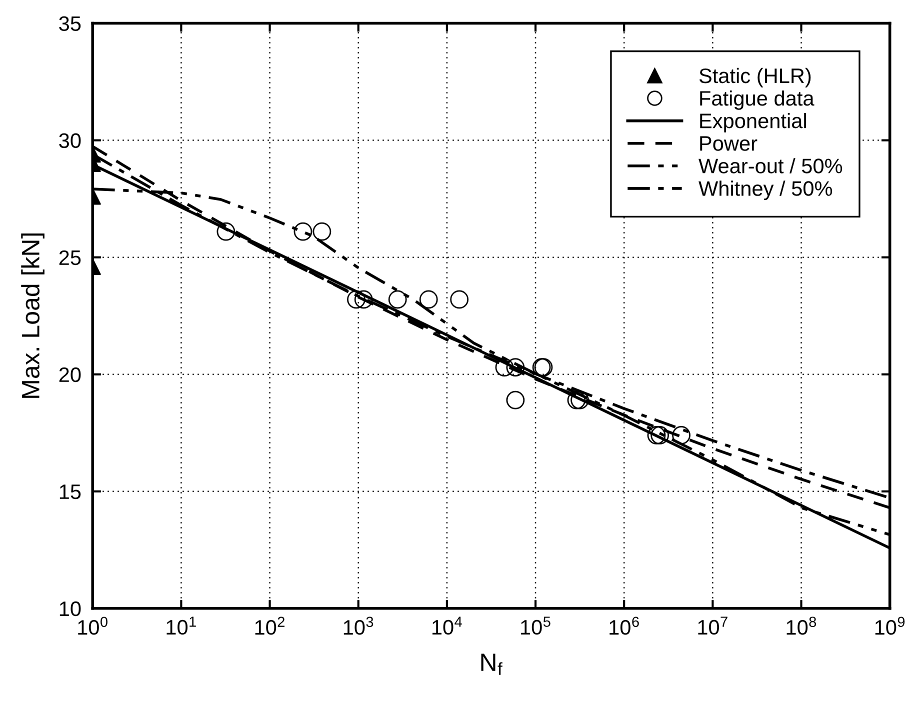 The image size is (908, 705). Describe the element at coordinates (890, 625) in the screenshot. I see `x-tick-label: 10$^{9}$` at that location.